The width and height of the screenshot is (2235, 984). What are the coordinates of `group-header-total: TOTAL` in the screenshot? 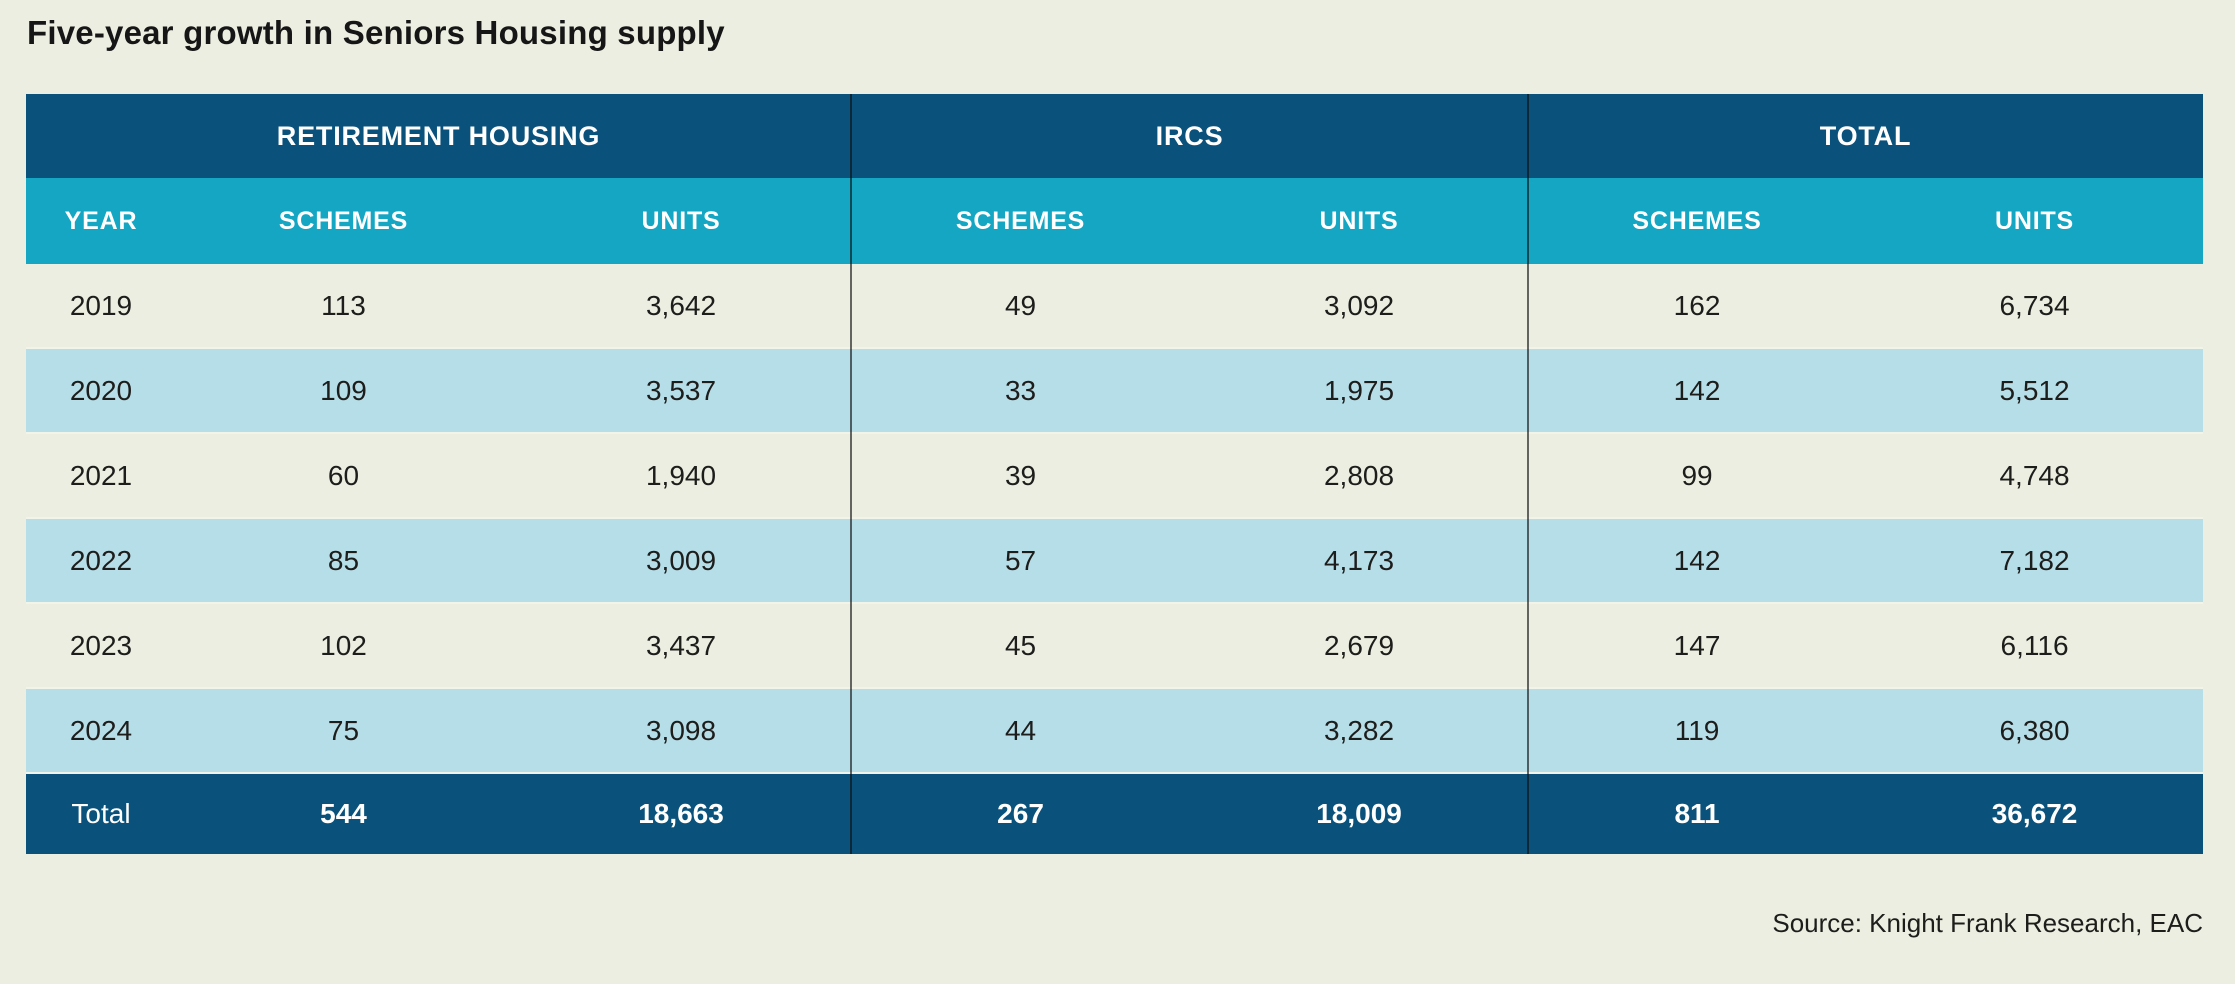 It's located at (1866, 136).